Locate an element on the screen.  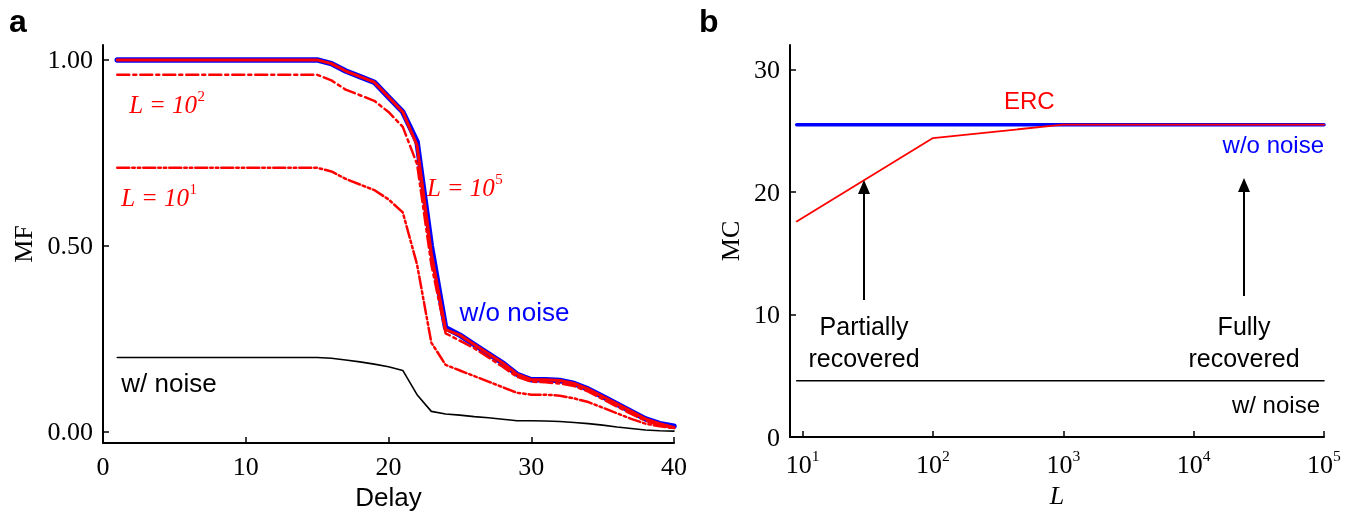
y-tick-label: 0 is located at coordinates (773, 437).